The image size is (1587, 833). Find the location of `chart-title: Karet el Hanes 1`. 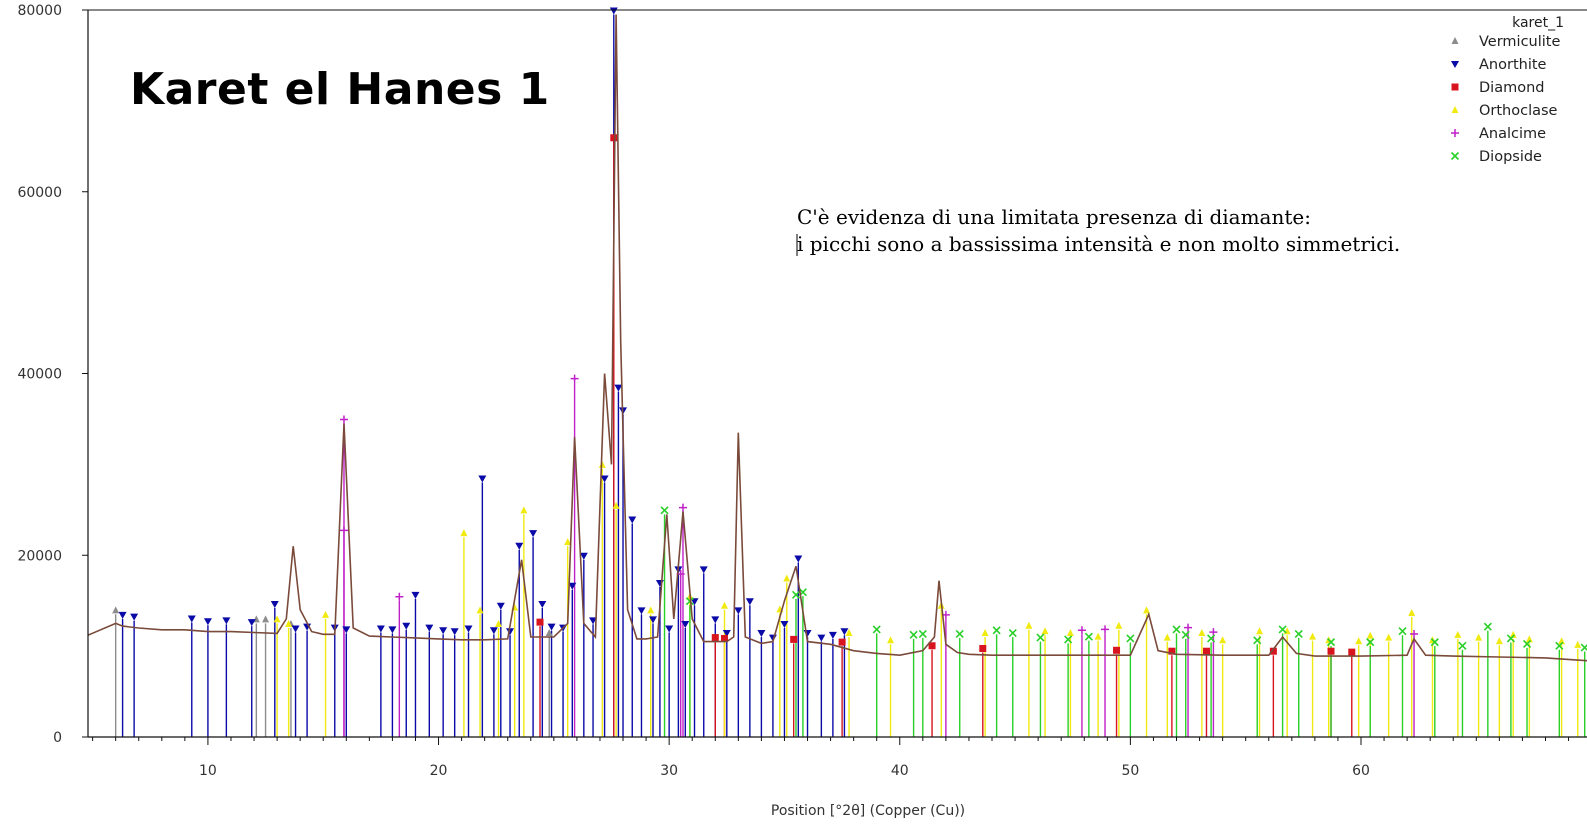

chart-title: Karet el Hanes 1 is located at coordinates (340, 89).